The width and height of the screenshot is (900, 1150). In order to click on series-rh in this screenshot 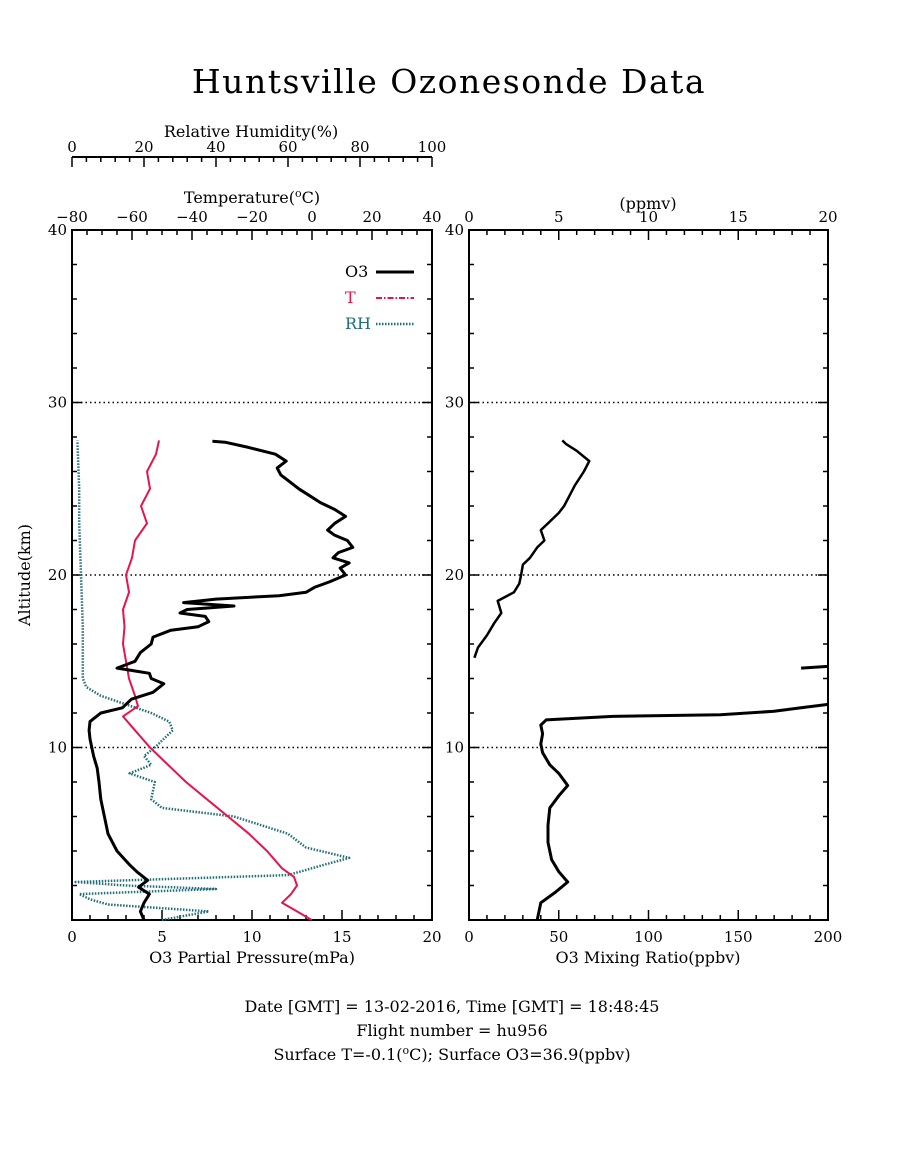, I will do `click(212, 681)`.